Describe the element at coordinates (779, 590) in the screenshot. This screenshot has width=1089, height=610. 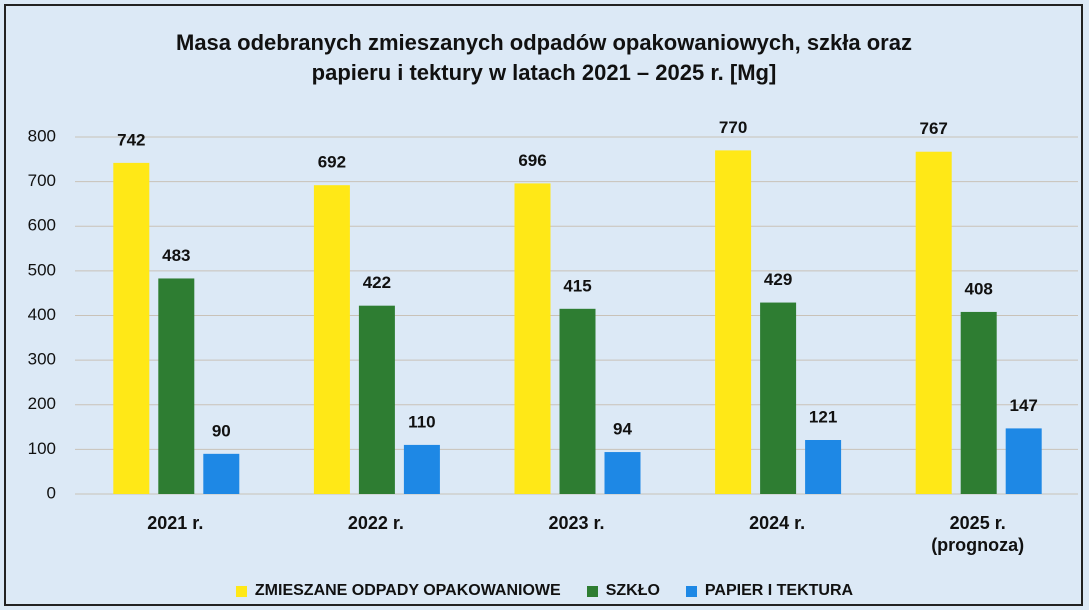
I see `legend-label: PAPIER I TEKTURA` at that location.